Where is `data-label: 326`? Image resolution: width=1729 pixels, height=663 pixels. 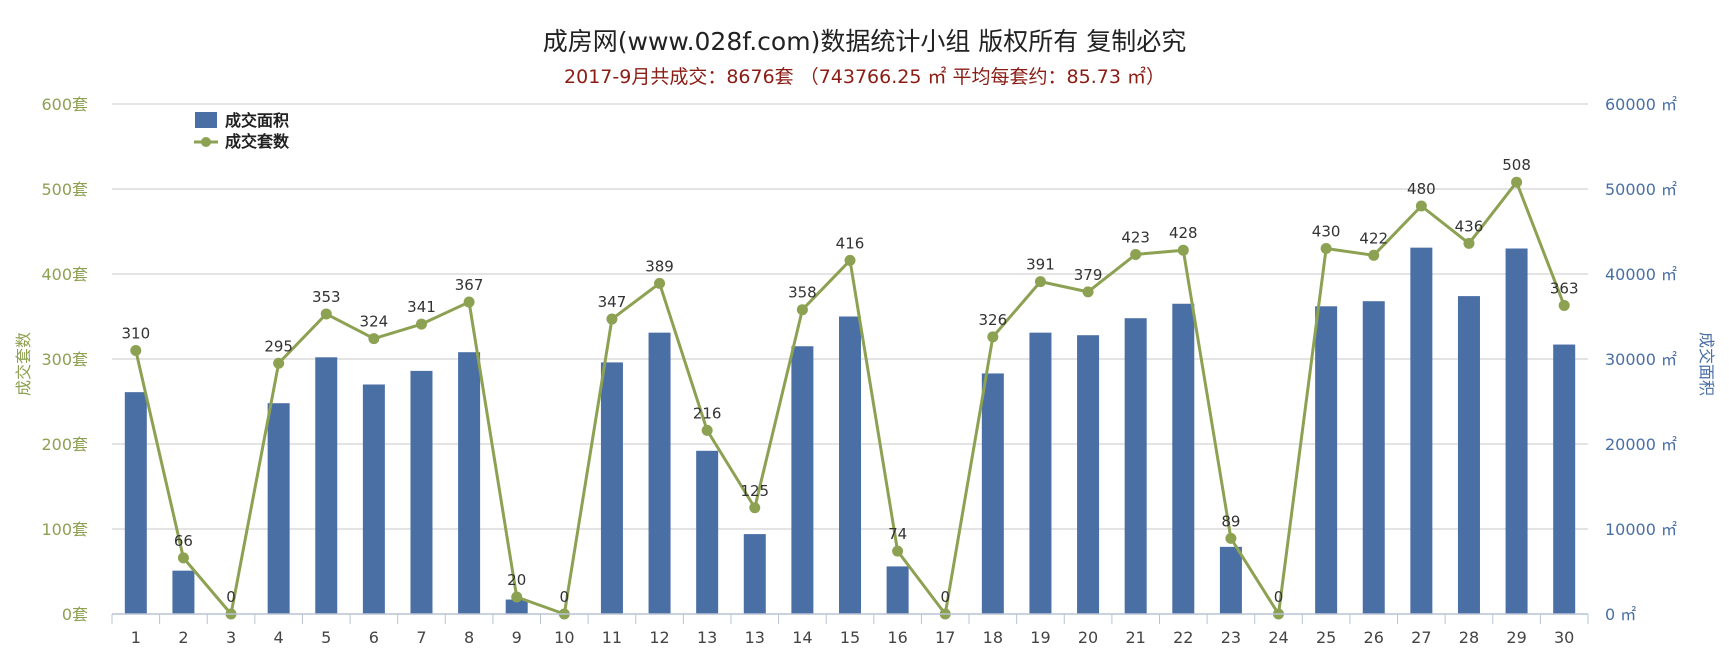 data-label: 326 is located at coordinates (993, 320).